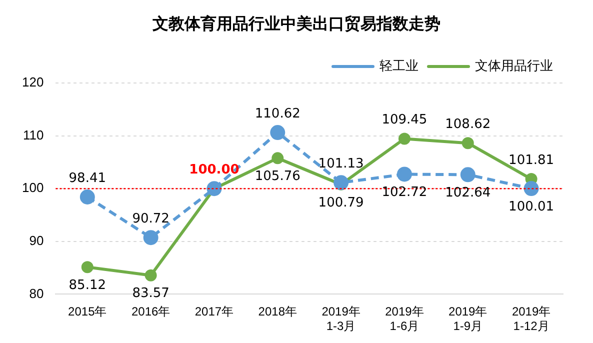 Image resolution: width=593 pixels, height=343 pixels. I want to click on data-label: 102.64, so click(468, 193).